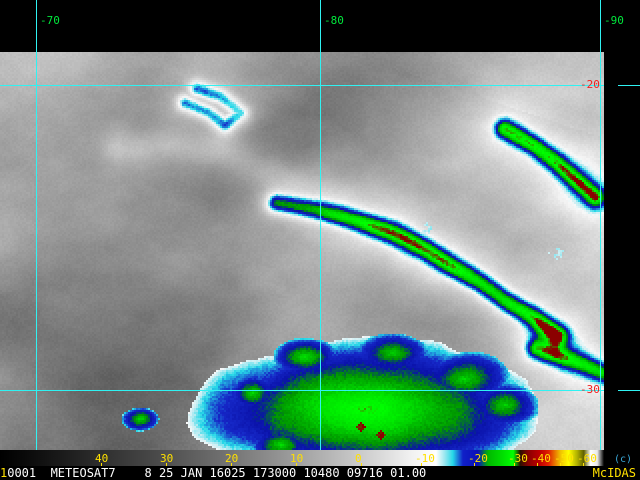  I want to click on color-bar-label--10: -10, so click(425, 458).